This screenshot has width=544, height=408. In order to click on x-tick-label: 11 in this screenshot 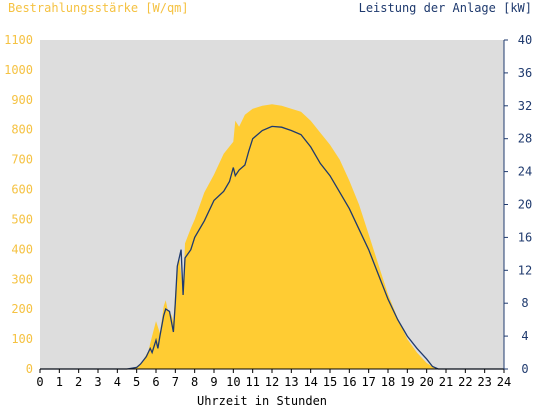, I will do `click(252, 382)`.